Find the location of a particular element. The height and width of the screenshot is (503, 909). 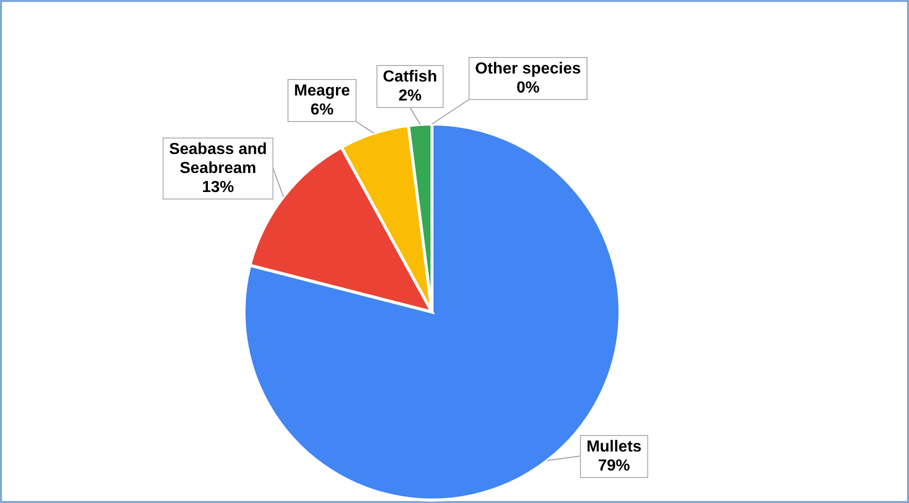

slice-label: Catfish is located at coordinates (410, 77).